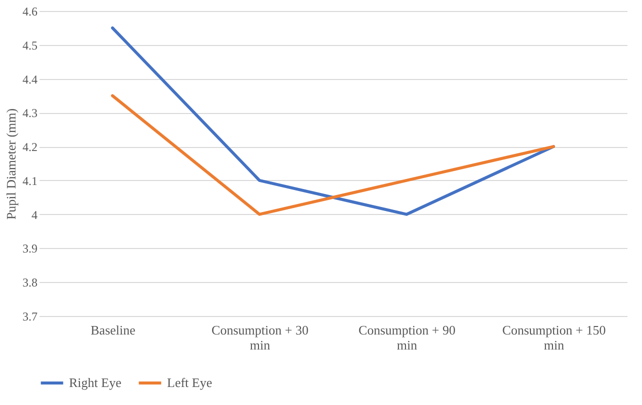 The image size is (642, 405). I want to click on x-tick-label: Consumption + 30 min, so click(260, 337).